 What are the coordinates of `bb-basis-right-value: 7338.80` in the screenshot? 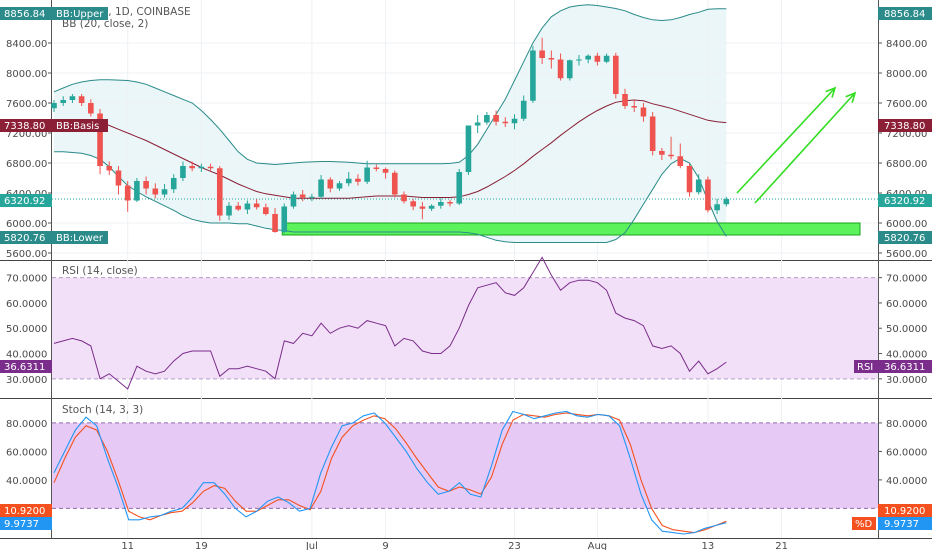 It's located at (904, 126).